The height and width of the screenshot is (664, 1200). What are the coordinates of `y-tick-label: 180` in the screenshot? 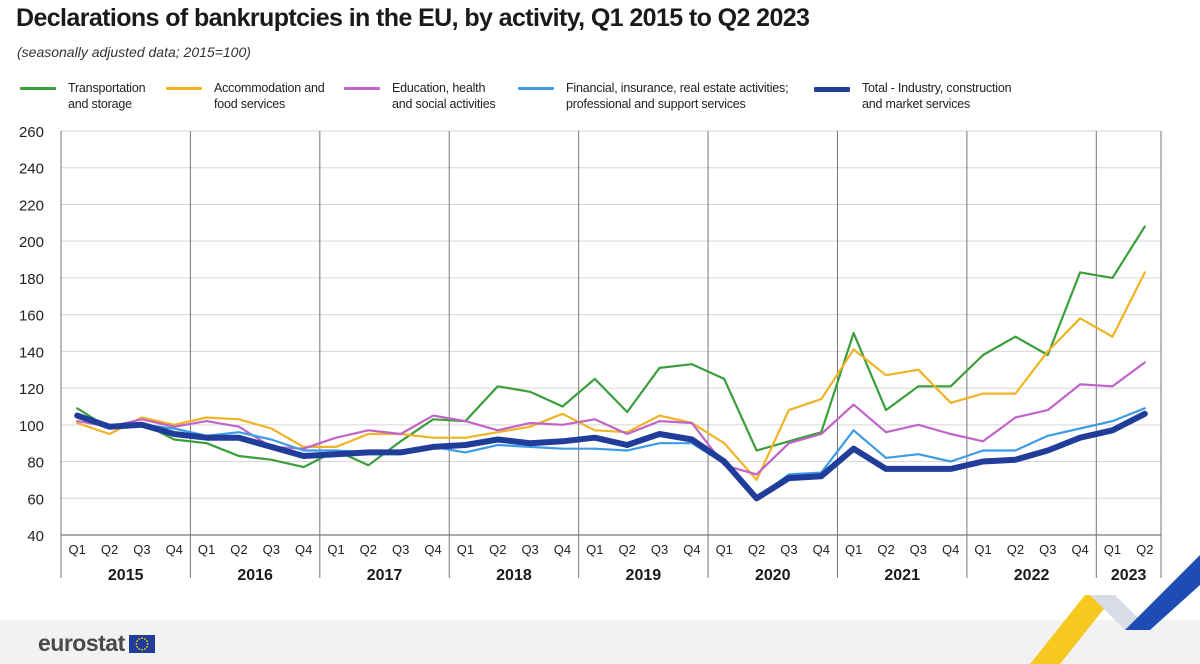 It's located at (31, 279).